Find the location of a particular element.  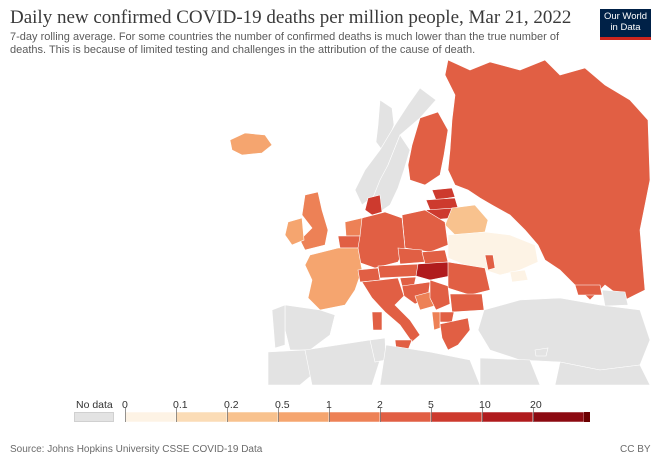

legend-tick-label: 0.2 is located at coordinates (231, 405).